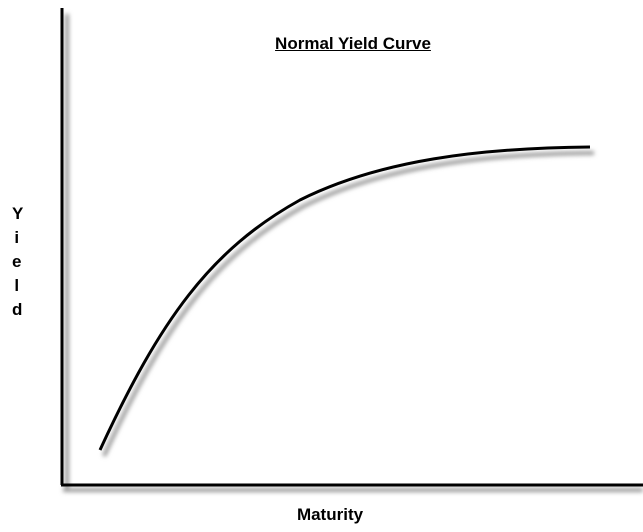 Image resolution: width=643 pixels, height=532 pixels. What do you see at coordinates (330, 514) in the screenshot?
I see `x-axis-label: Maturity` at bounding box center [330, 514].